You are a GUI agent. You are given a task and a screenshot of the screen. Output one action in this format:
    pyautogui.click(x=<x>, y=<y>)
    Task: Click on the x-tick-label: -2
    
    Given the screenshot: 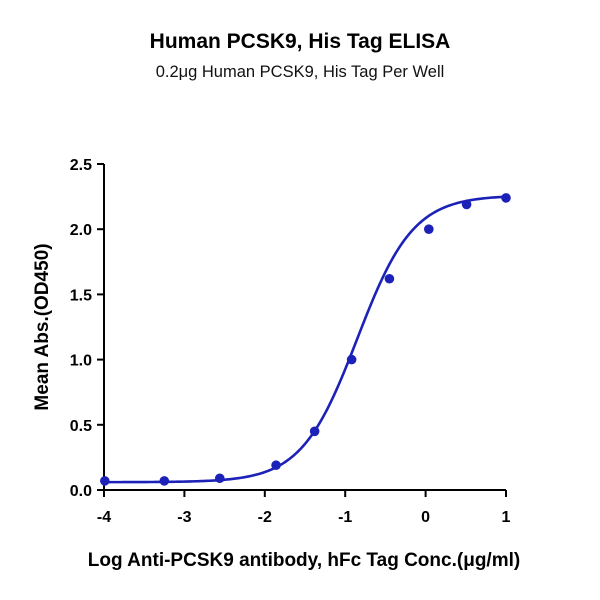 What is the action you would take?
    pyautogui.click(x=265, y=517)
    